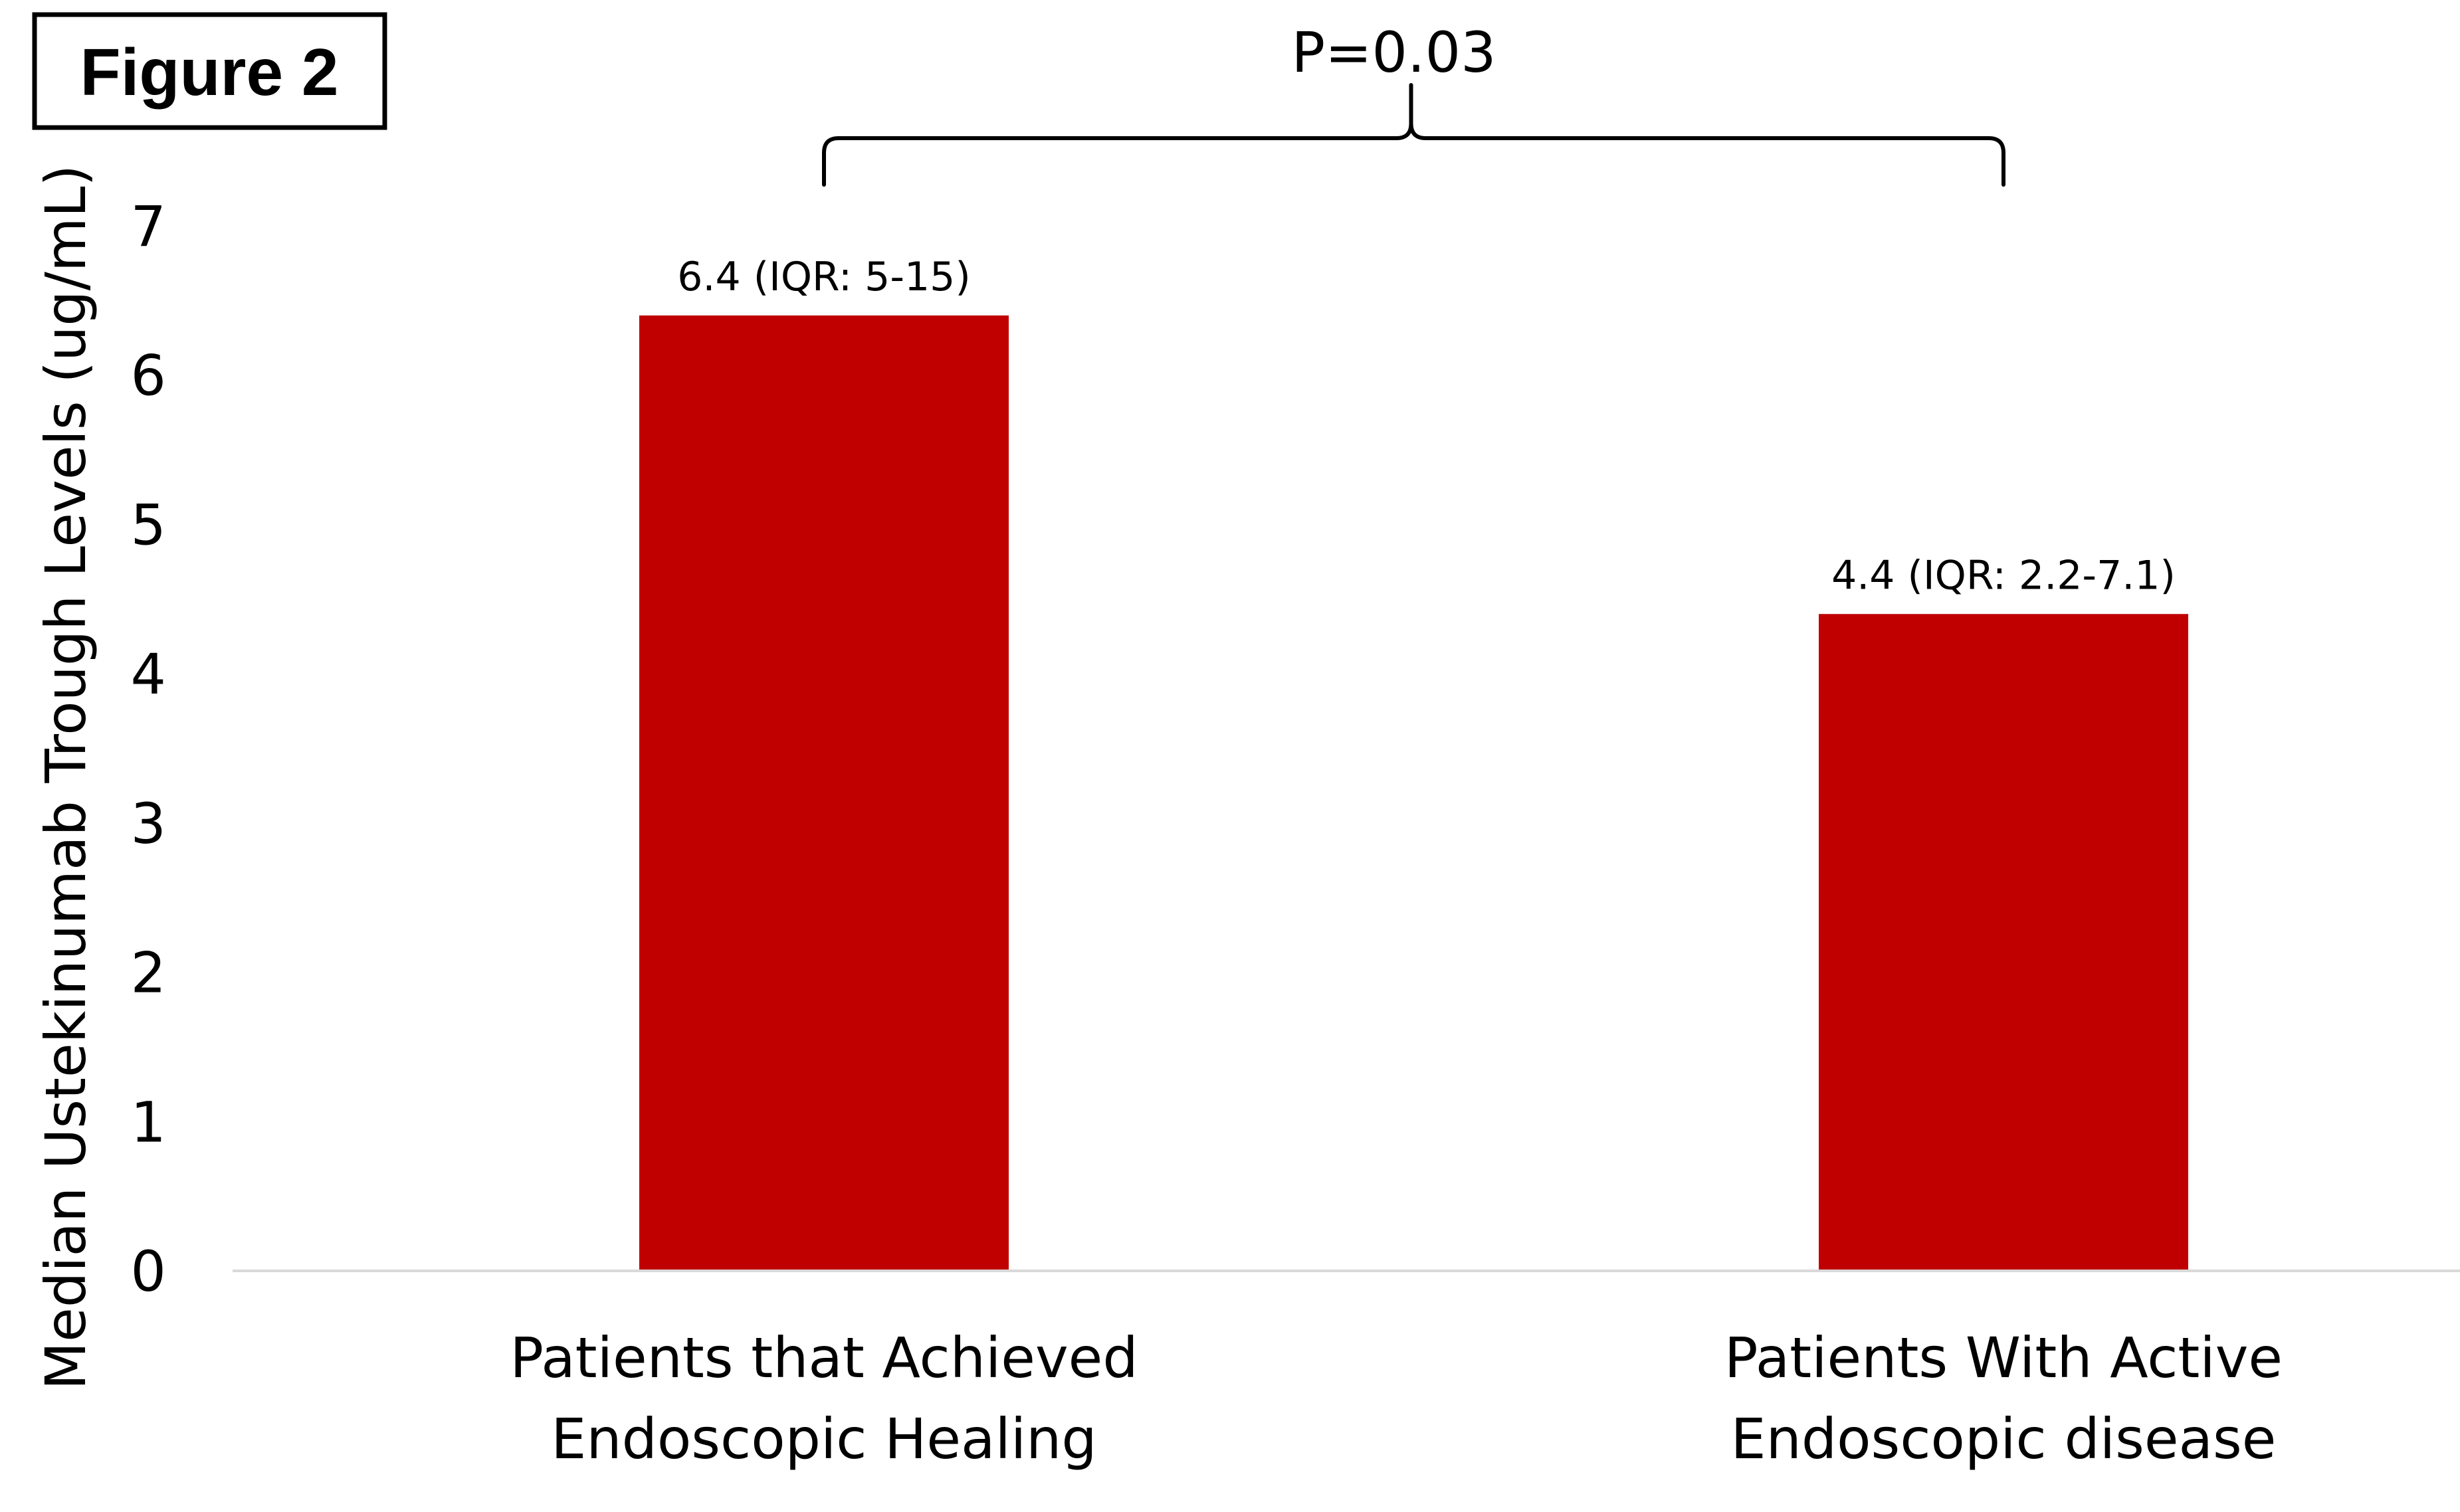 This screenshot has height=1512, width=2460. I want to click on bar-data-label: 6.4 (IQR: 5-15), so click(824, 277).